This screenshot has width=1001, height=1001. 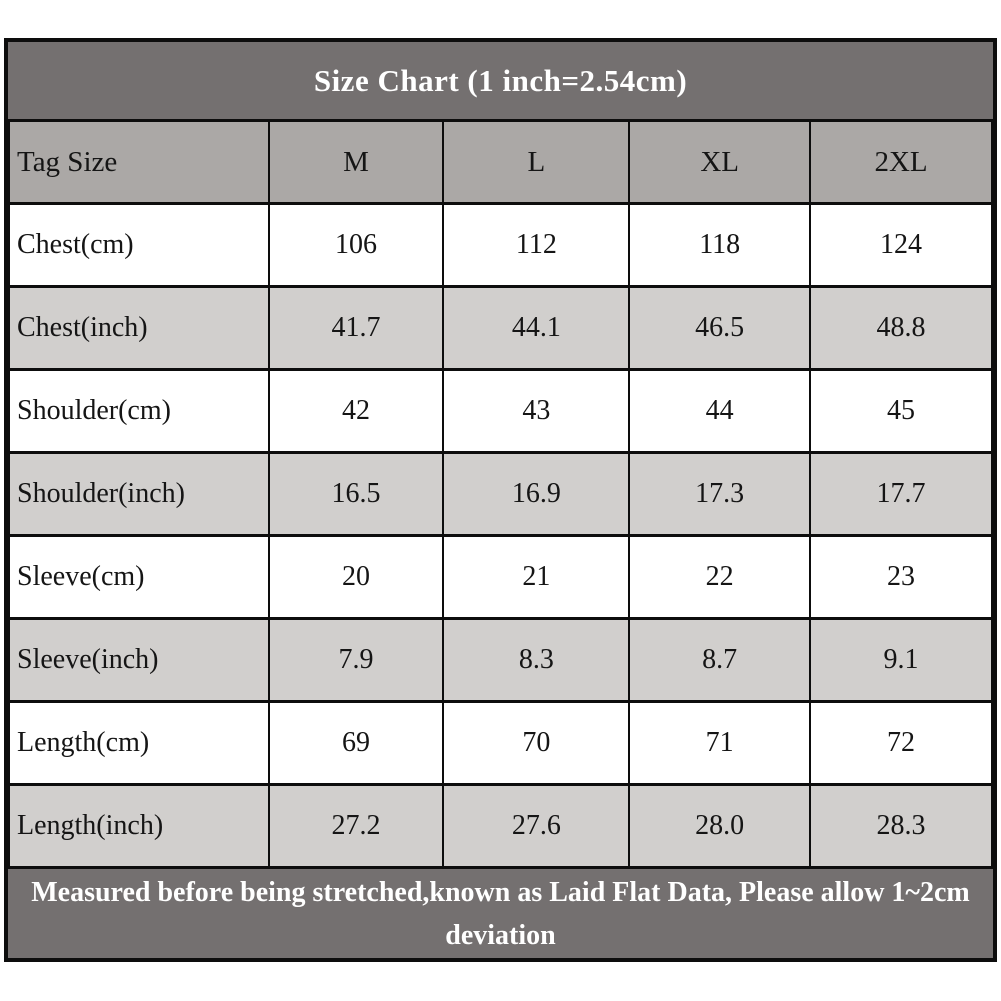 I want to click on cell: 17.7, so click(x=901, y=494).